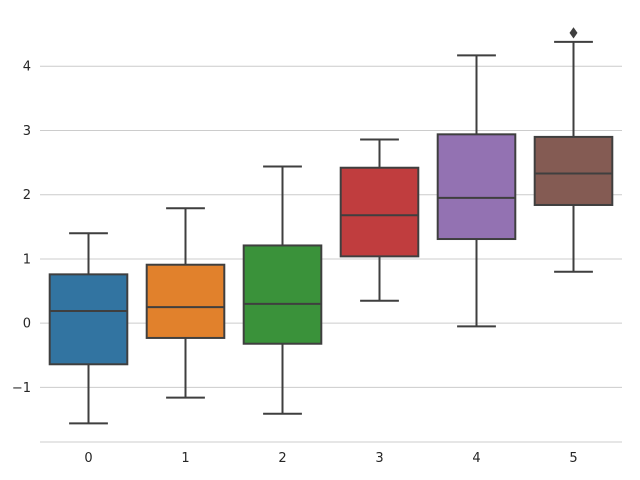 Image resolution: width=640 pixels, height=480 pixels. What do you see at coordinates (21, 388) in the screenshot?
I see `y-tick-label: −1` at bounding box center [21, 388].